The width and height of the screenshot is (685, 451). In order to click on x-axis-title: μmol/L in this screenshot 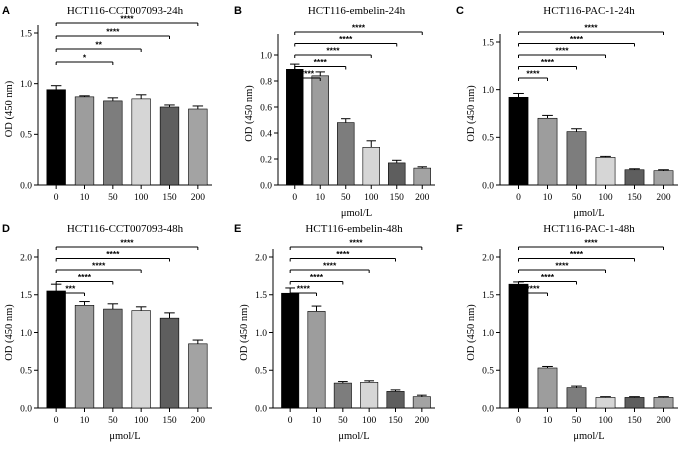, I will do `click(588, 436)`.